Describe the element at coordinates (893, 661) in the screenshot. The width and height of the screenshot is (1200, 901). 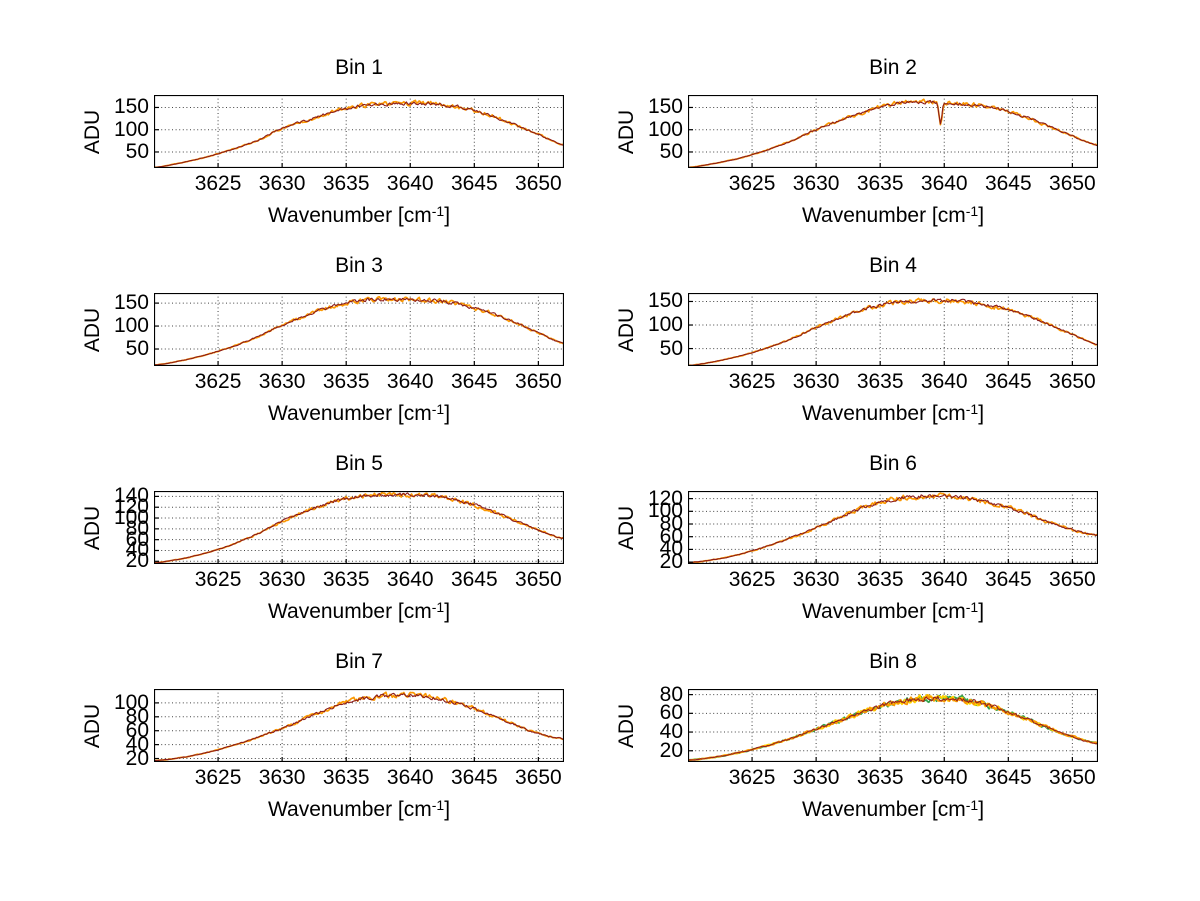
I see `plot-title: Bin 8` at that location.